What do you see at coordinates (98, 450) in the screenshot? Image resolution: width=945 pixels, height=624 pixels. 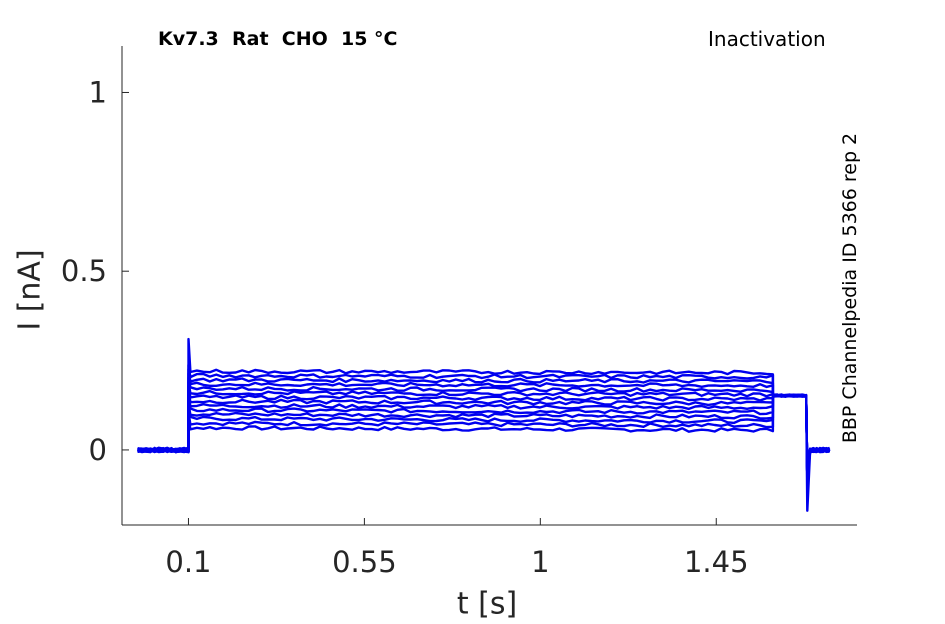 I see `y-tick-label: 0` at bounding box center [98, 450].